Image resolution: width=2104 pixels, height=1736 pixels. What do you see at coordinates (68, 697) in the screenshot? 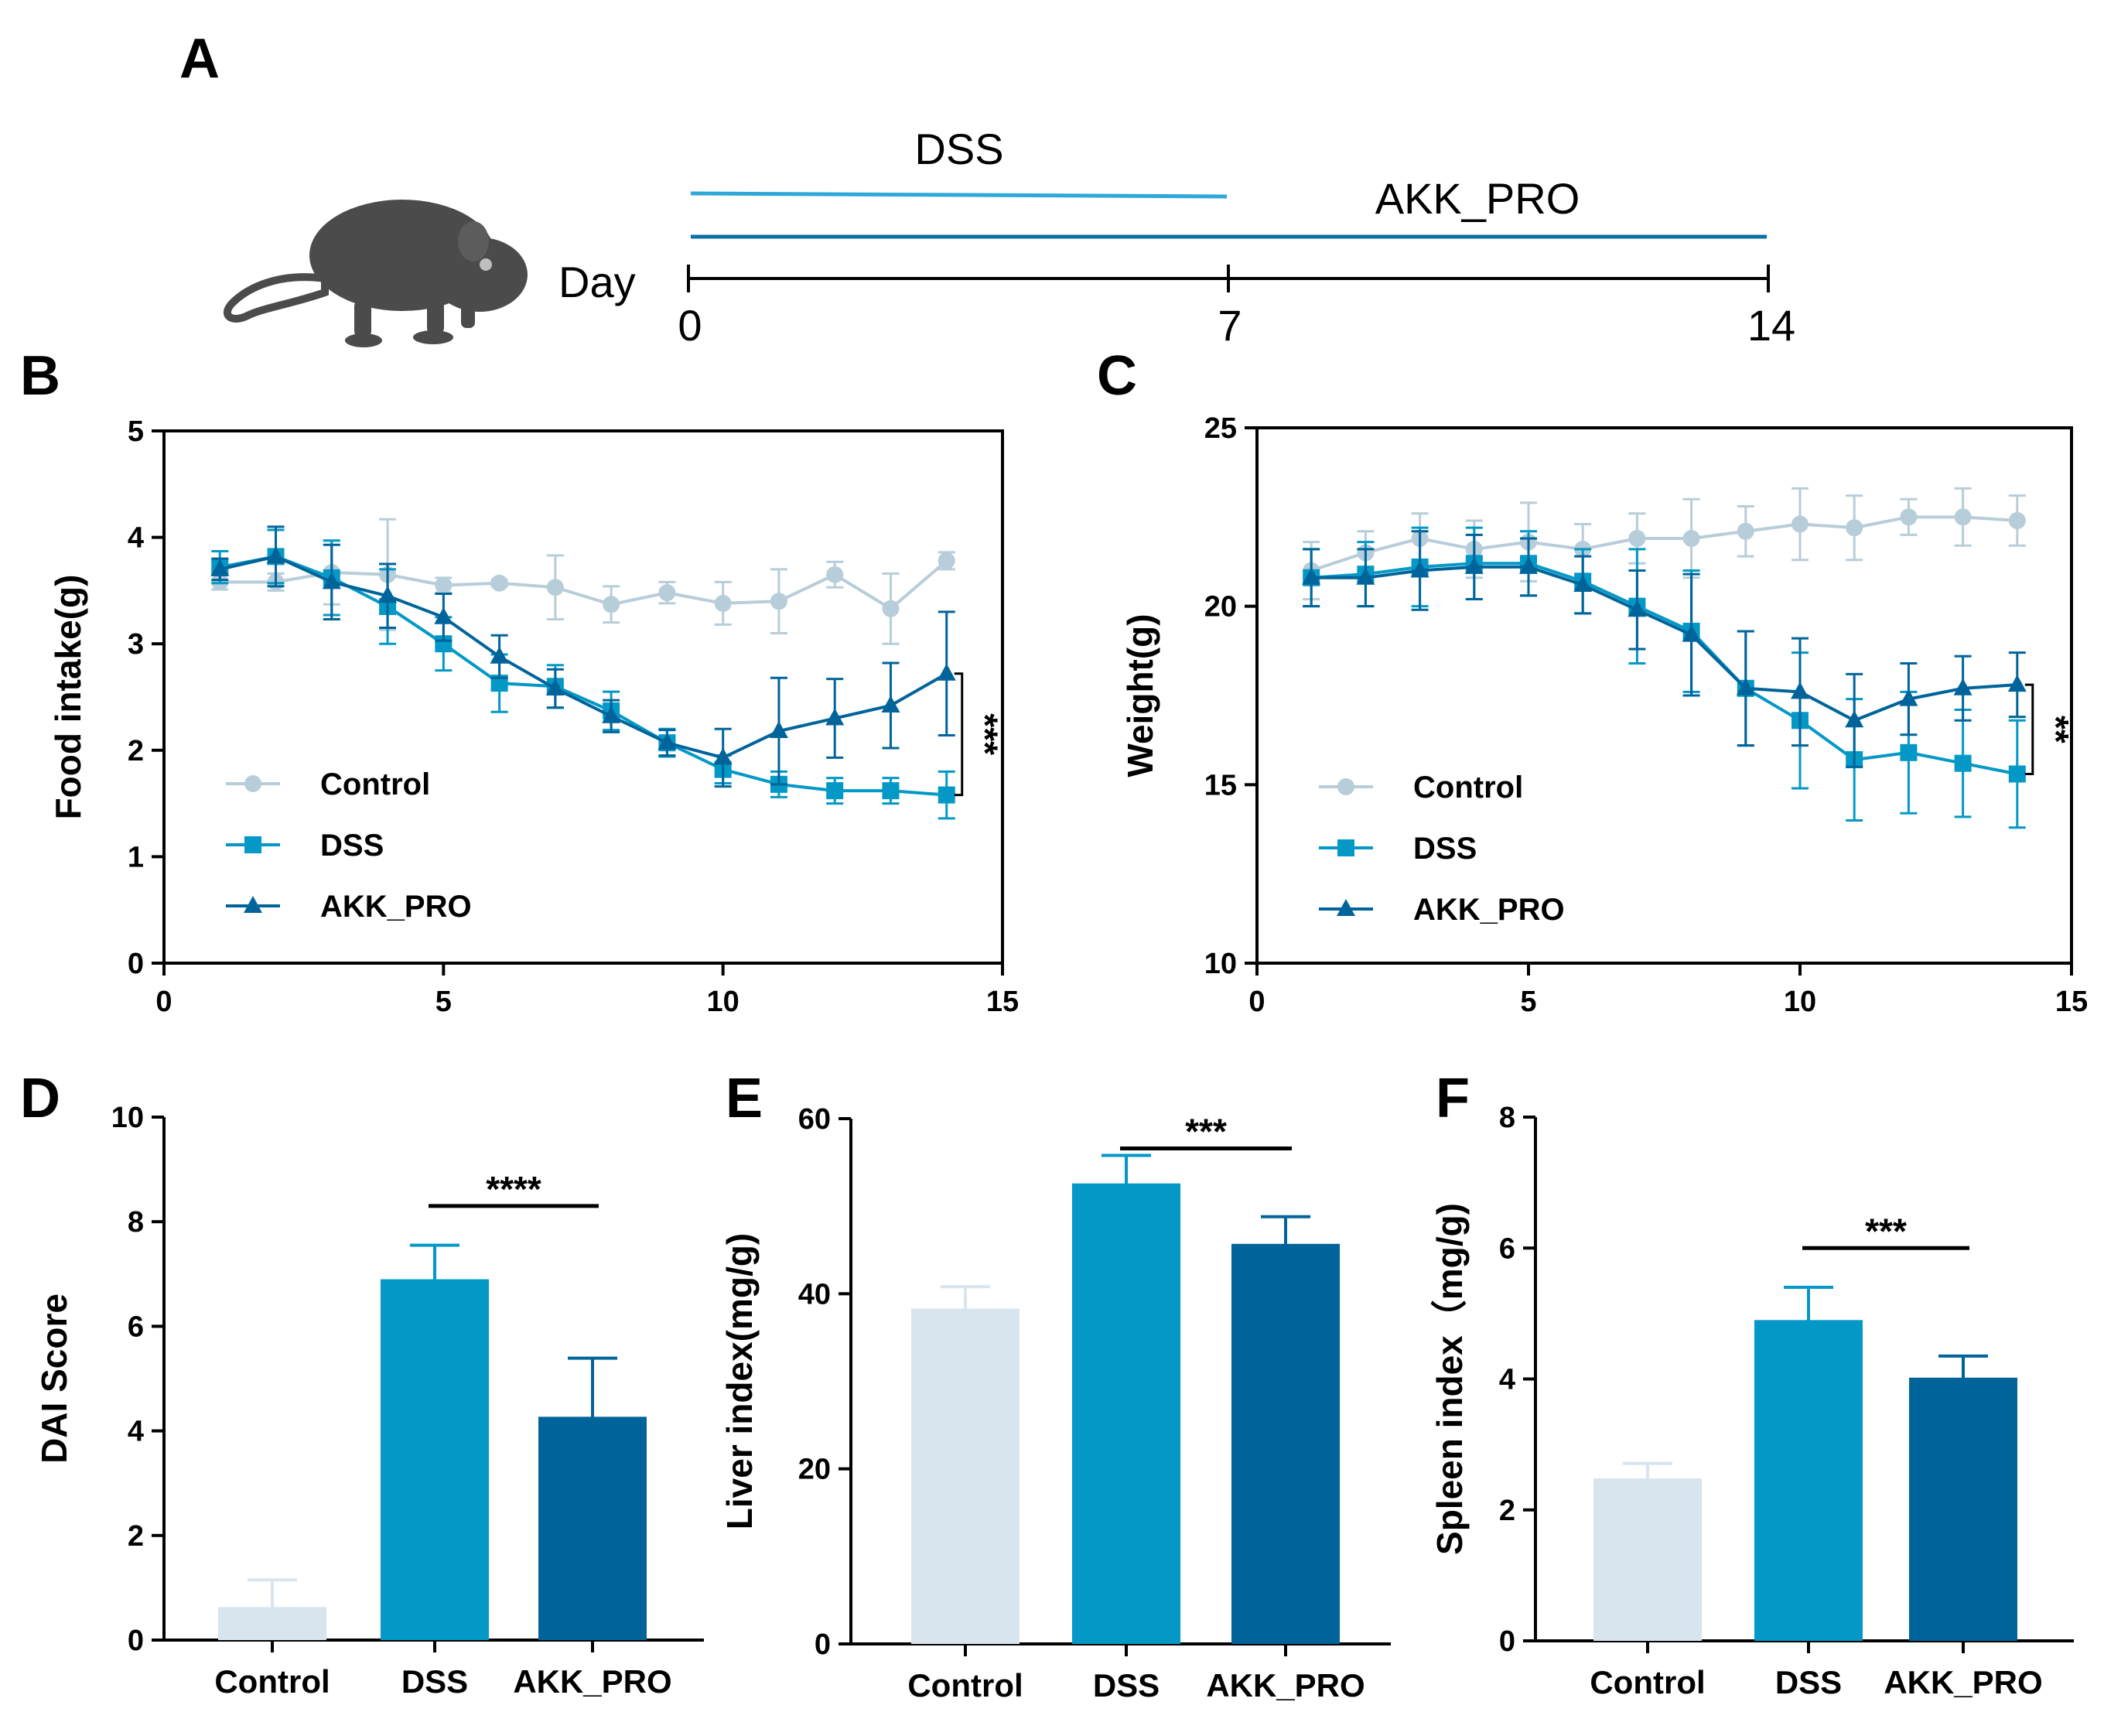
I see `y-axis-label: Food intake(g)` at bounding box center [68, 697].